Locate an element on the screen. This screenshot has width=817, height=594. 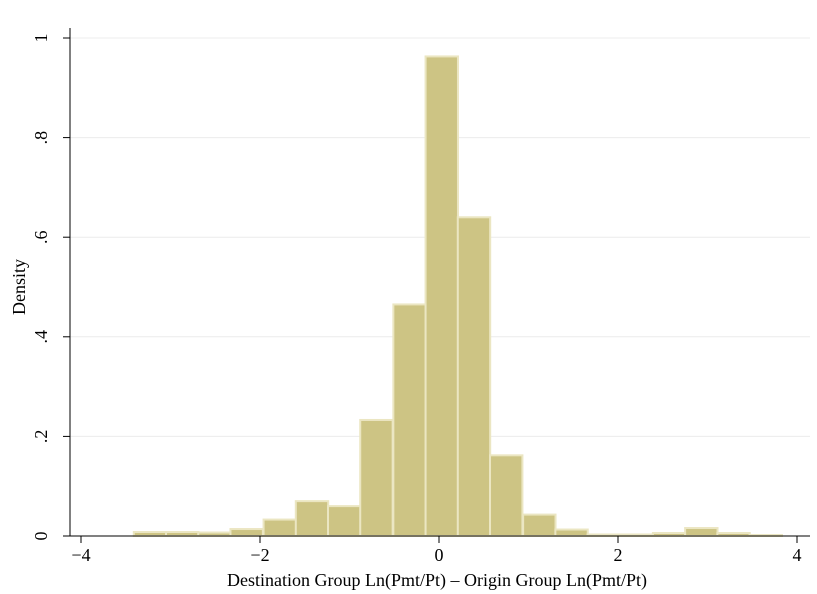
y-axis-title: Density is located at coordinates (19, 287).